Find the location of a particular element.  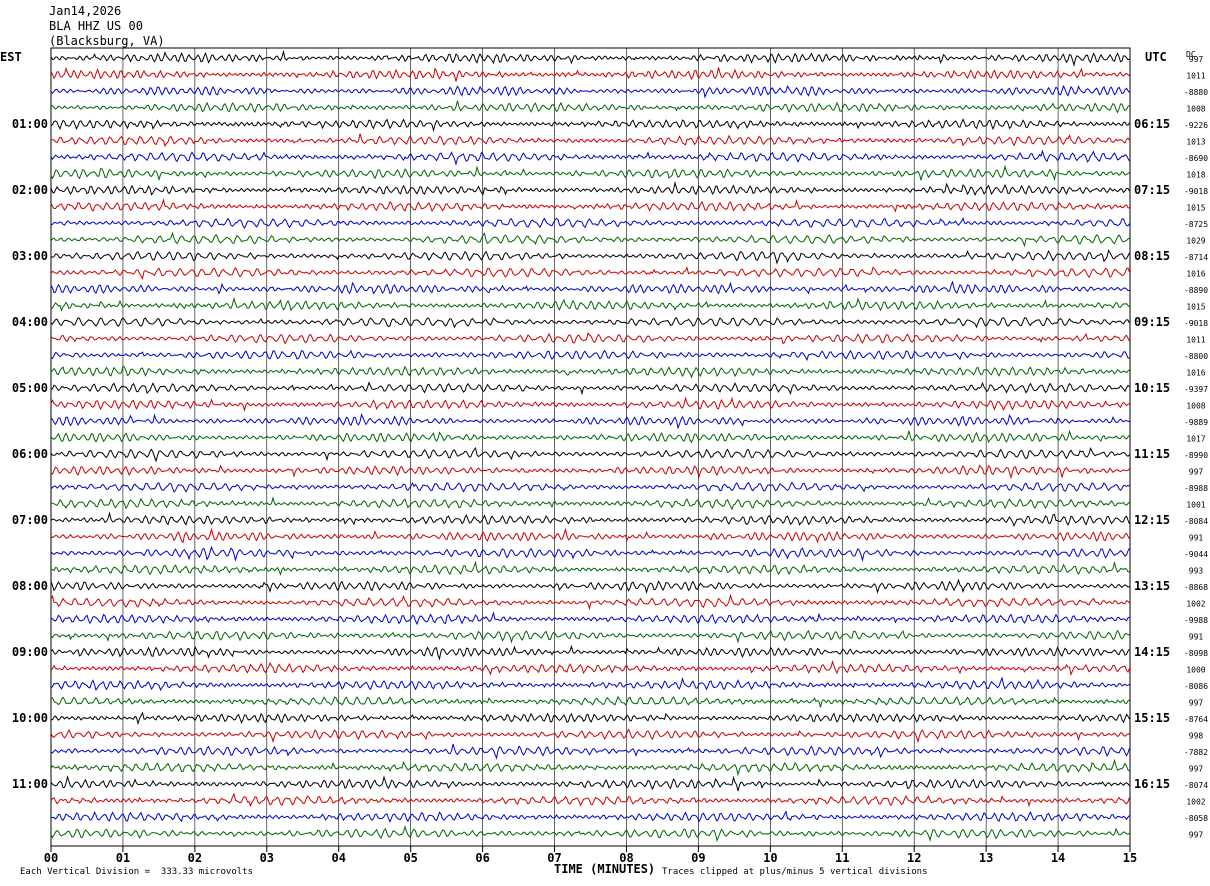

dc-offset-label: 1029 is located at coordinates (1195, 241).